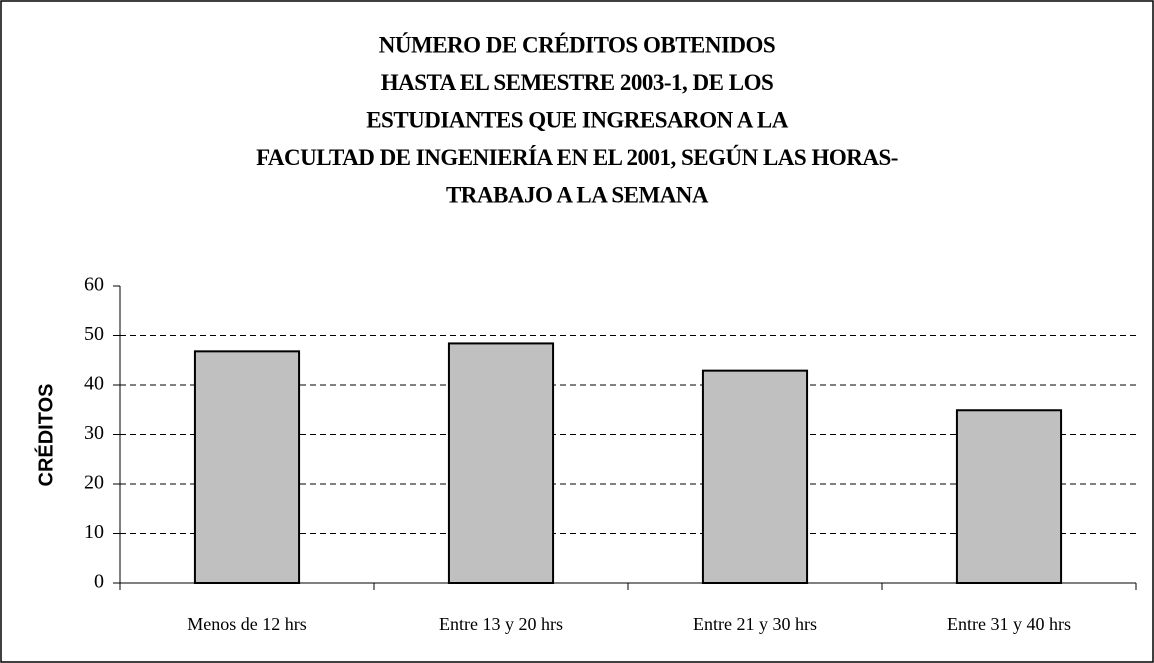  Describe the element at coordinates (577, 194) in the screenshot. I see `chart-title: TRABAJO A LA SEMANA` at that location.